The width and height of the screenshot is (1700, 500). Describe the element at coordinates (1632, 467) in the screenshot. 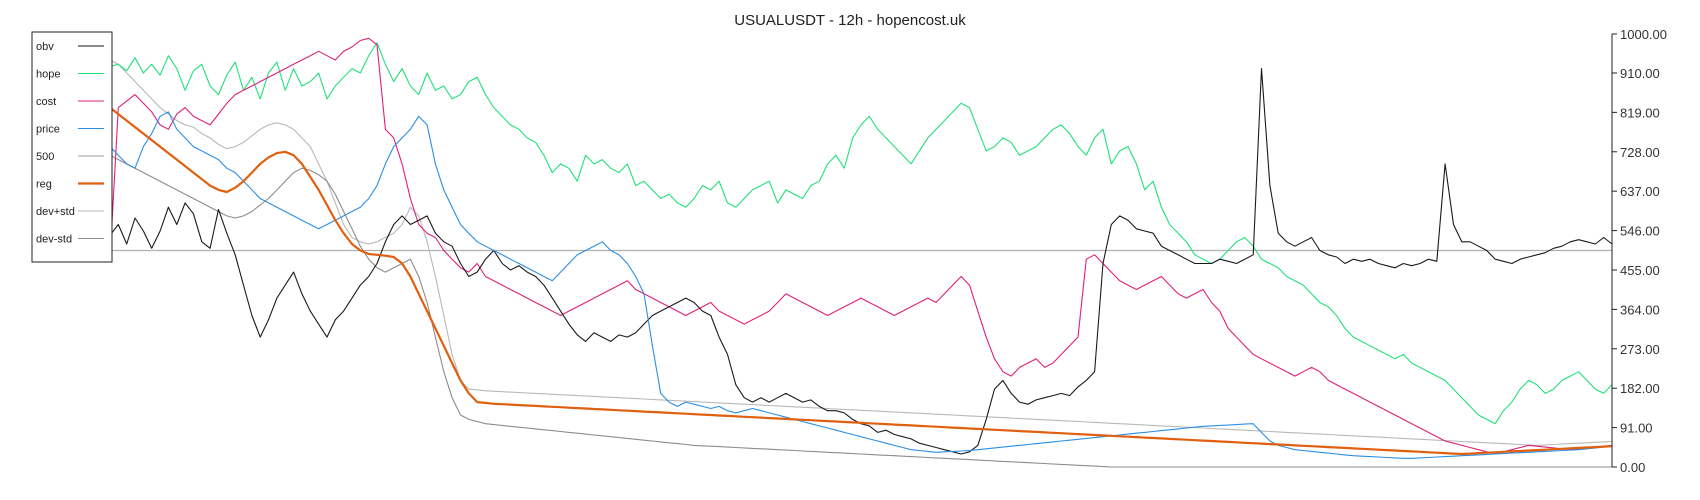

I see `y-tick-label: 0.00` at that location.